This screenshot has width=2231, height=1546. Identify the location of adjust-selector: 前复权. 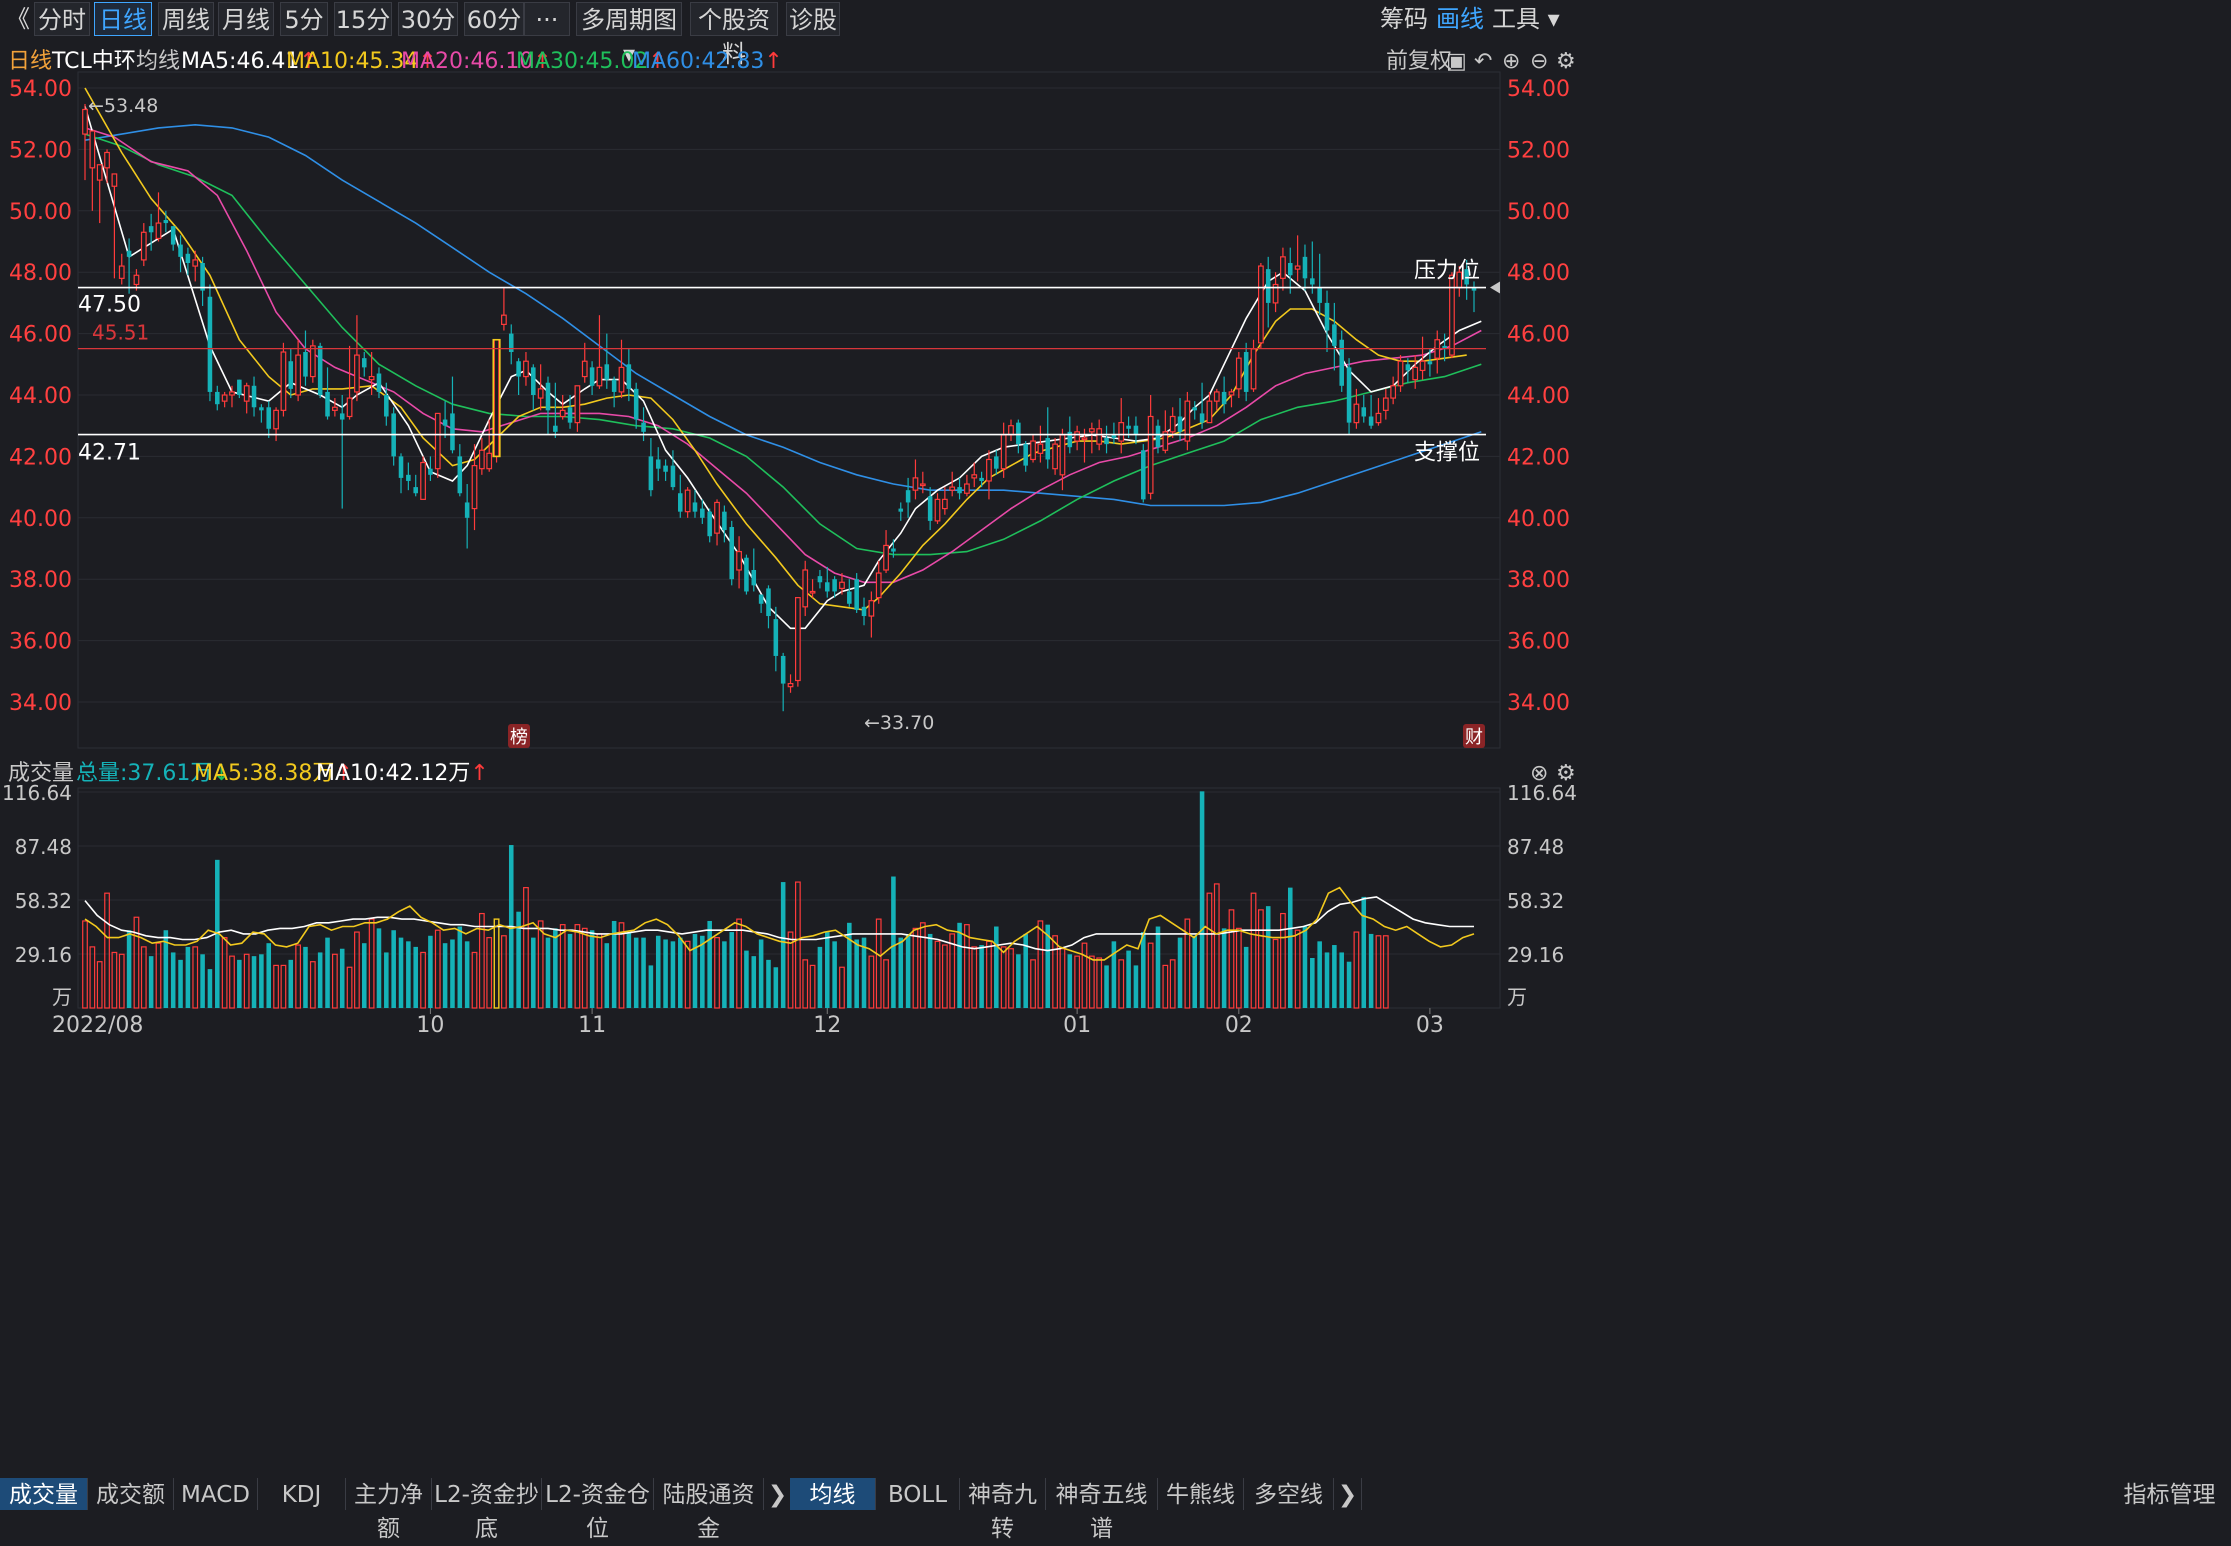
(1419, 61).